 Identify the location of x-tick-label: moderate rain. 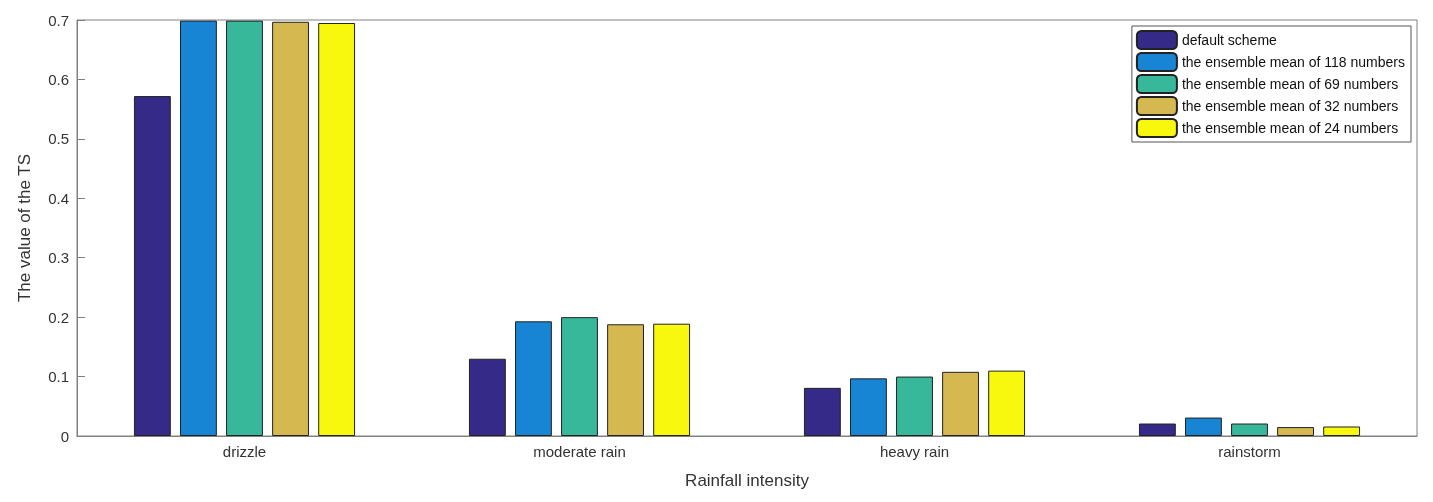
(579, 451).